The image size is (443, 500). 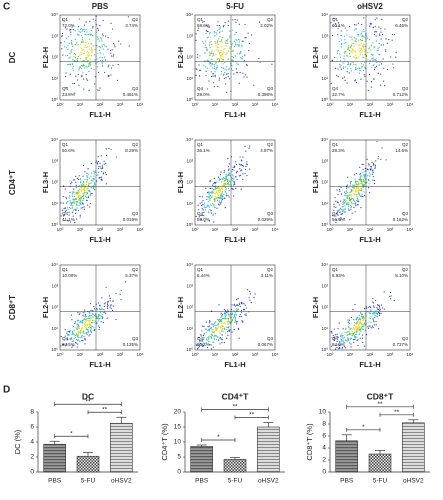 What do you see at coordinates (235, 466) in the screenshot?
I see `bar` at bounding box center [235, 466].